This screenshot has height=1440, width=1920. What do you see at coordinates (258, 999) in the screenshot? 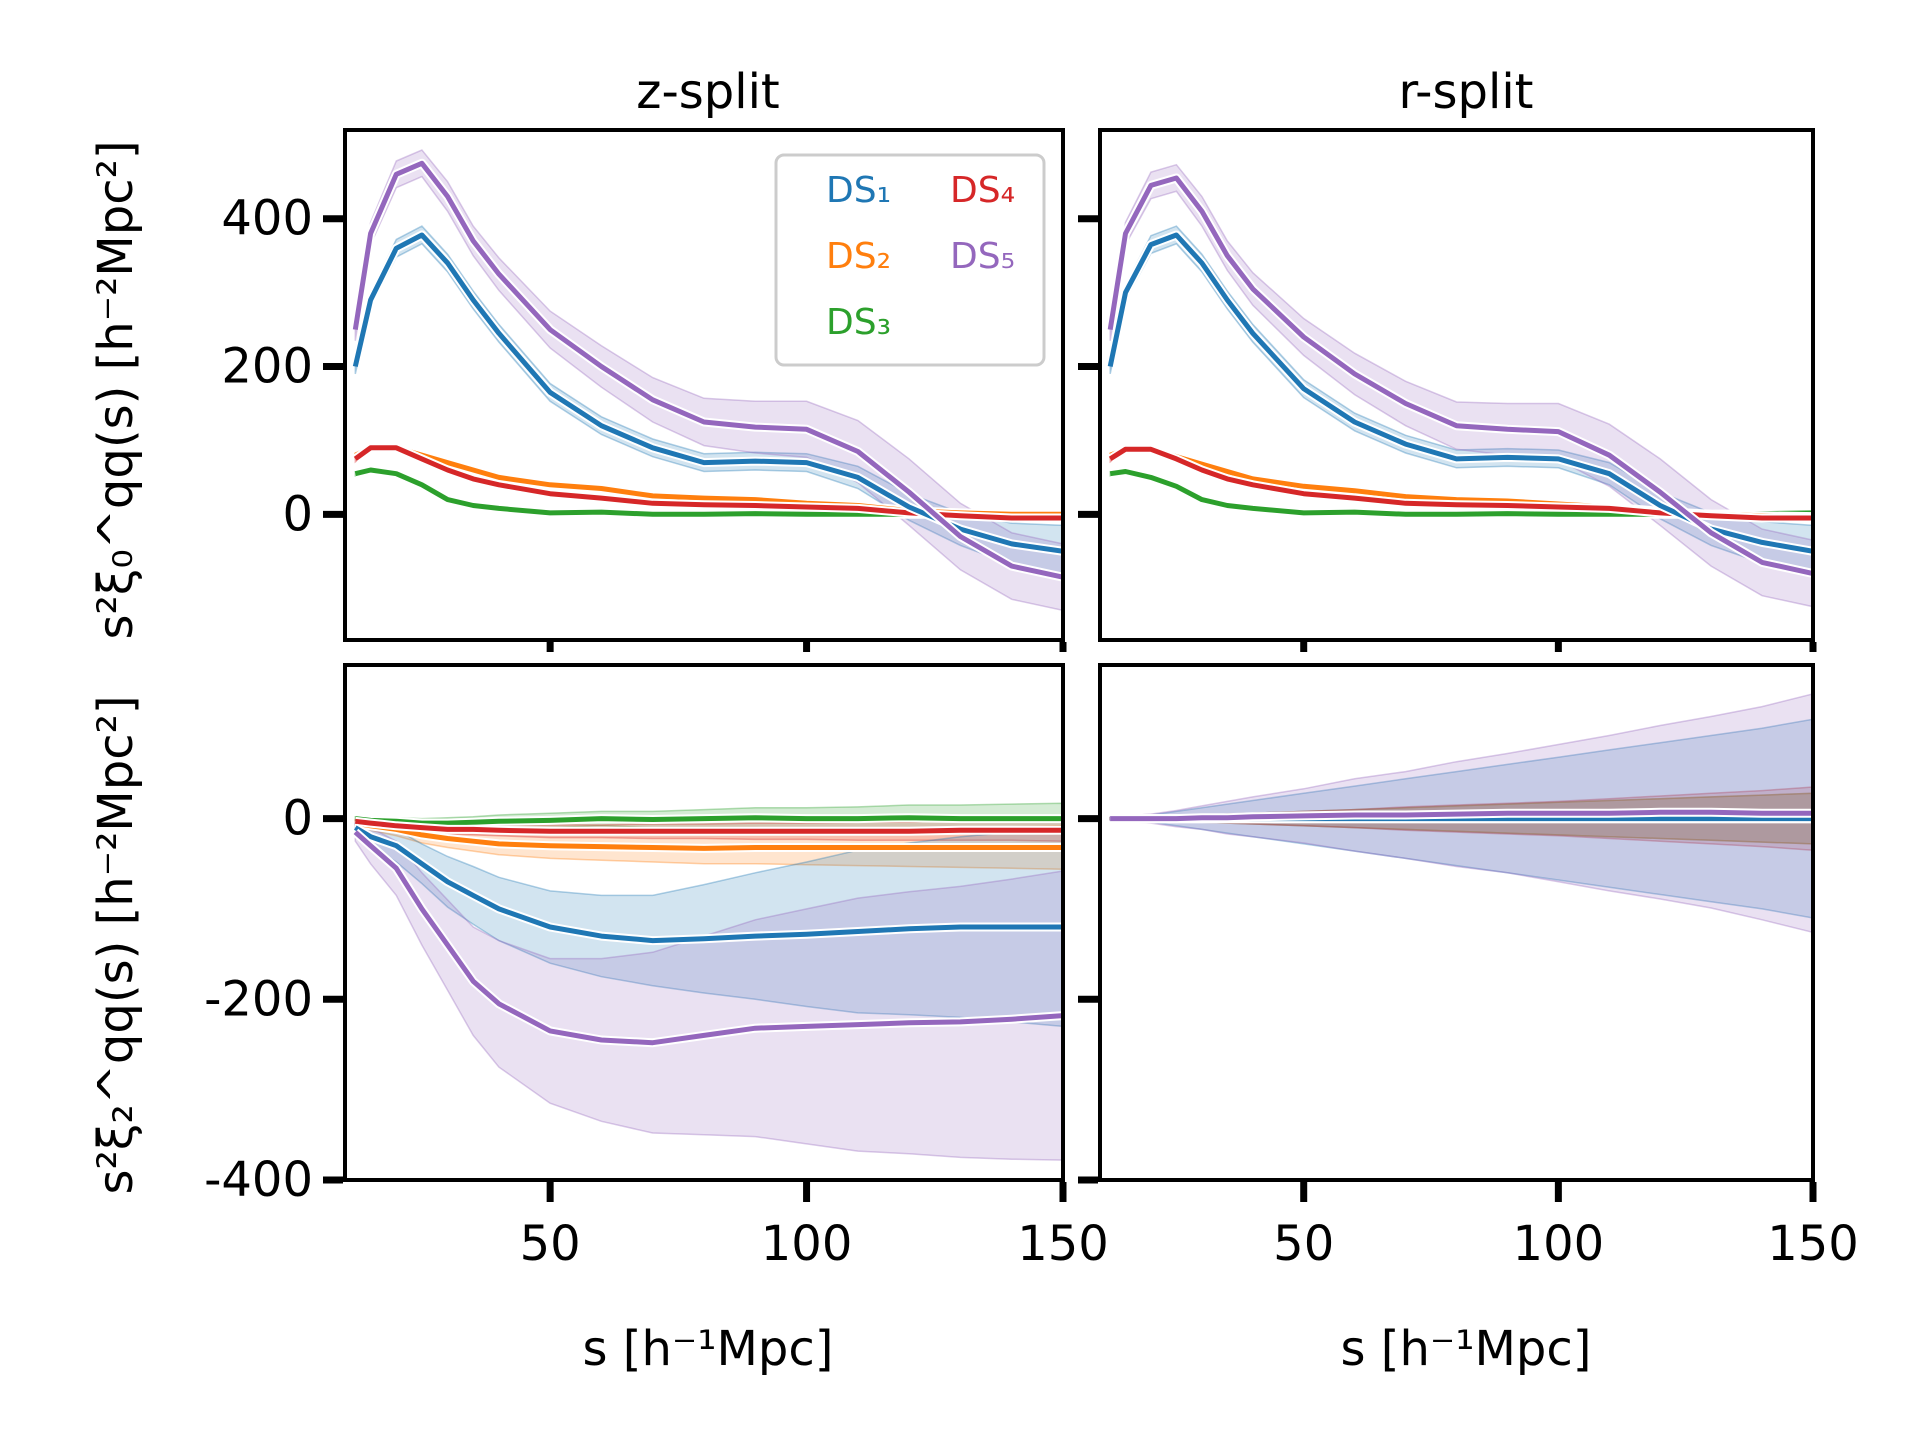
I see `y-tick-label: -200` at bounding box center [258, 999].